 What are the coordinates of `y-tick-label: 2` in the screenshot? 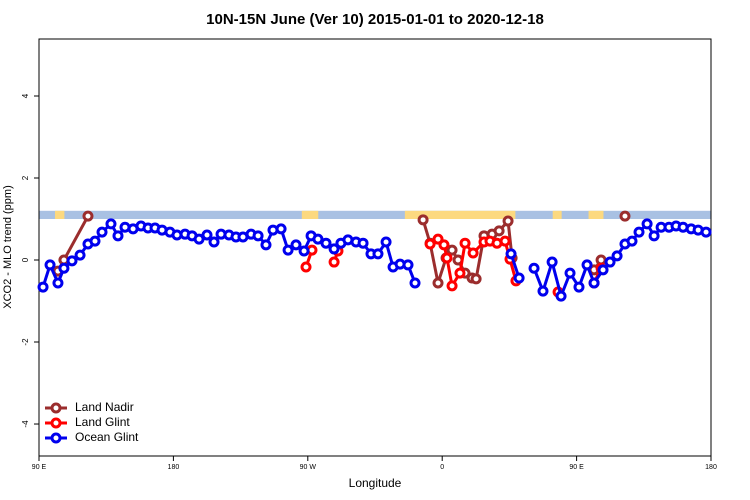 It's located at (25, 177).